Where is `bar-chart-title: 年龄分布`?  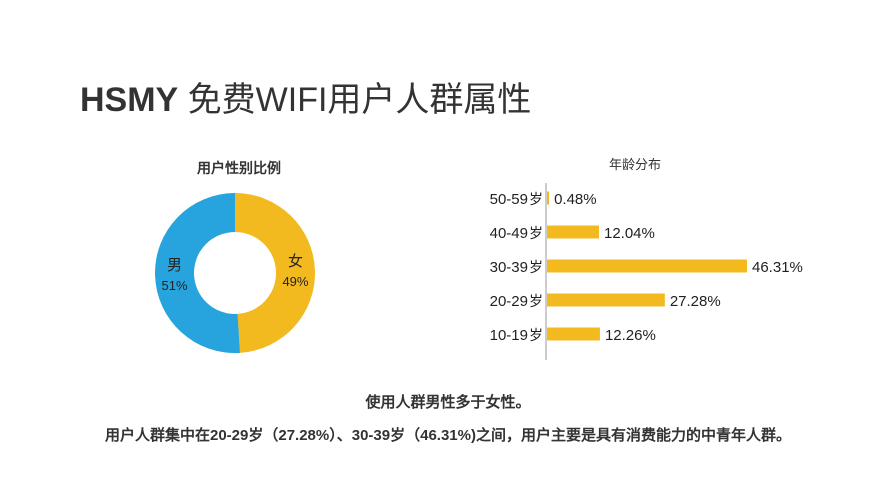 bar-chart-title: 年龄分布 is located at coordinates (635, 164).